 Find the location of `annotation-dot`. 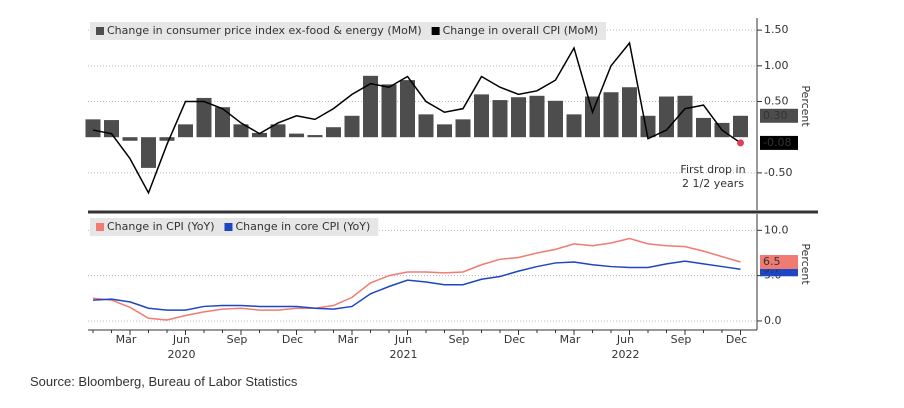

annotation-dot is located at coordinates (740, 143).